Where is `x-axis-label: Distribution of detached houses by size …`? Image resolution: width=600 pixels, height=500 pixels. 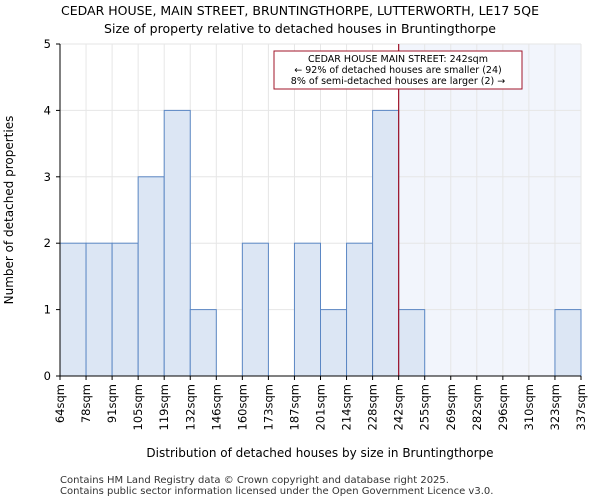 x-axis-label: Distribution of detached houses by size … is located at coordinates (319, 453).